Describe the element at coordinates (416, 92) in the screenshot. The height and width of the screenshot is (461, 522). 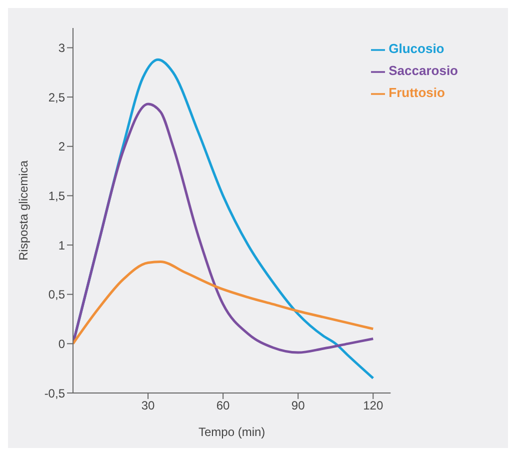
I see `legend-label: Fruttosio` at that location.